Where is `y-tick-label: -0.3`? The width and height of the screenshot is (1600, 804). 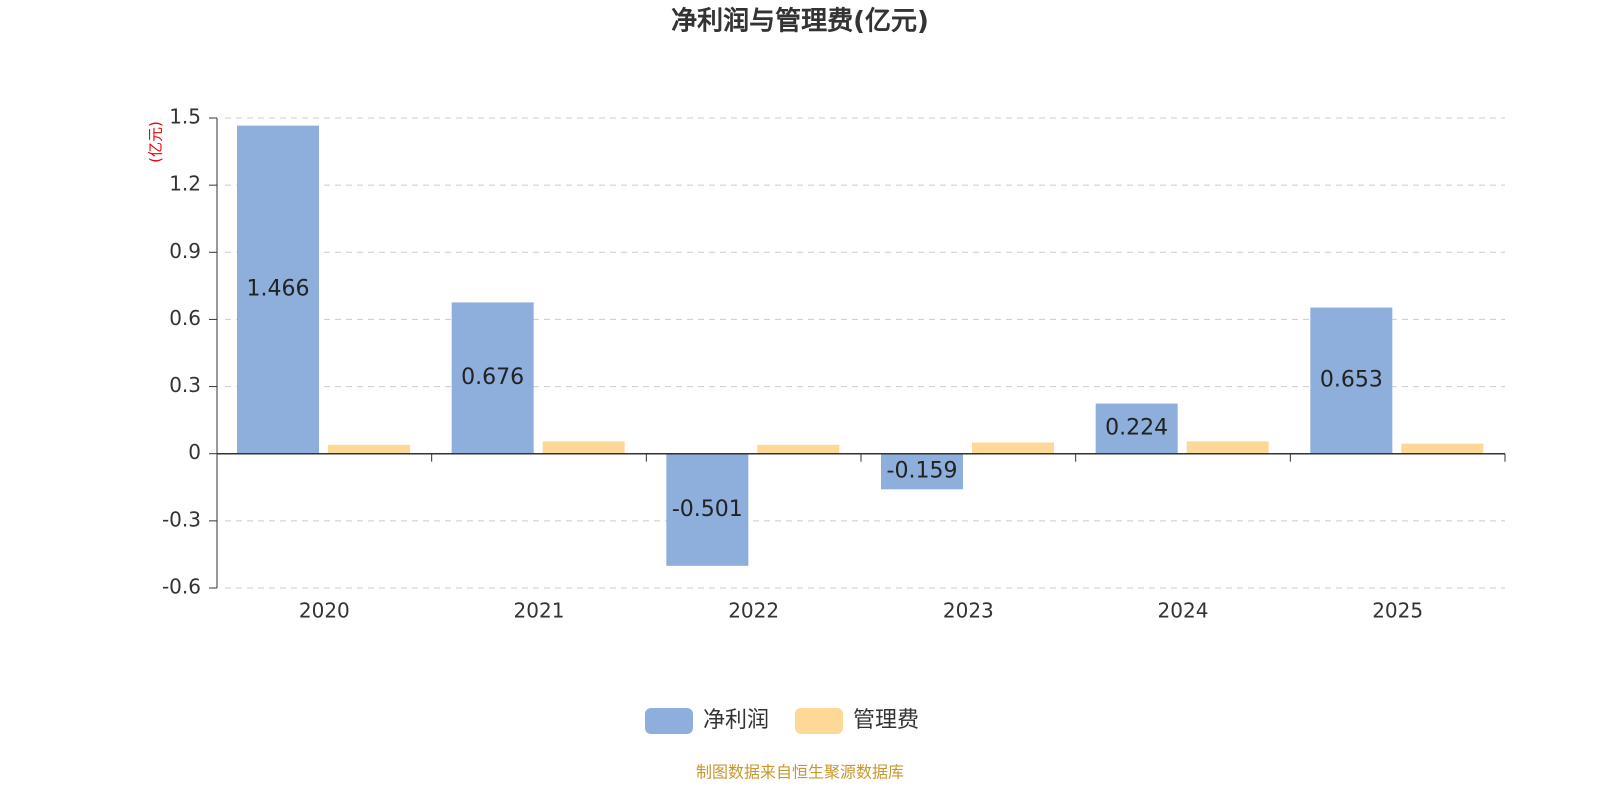
y-tick-label: -0.3 is located at coordinates (181, 519).